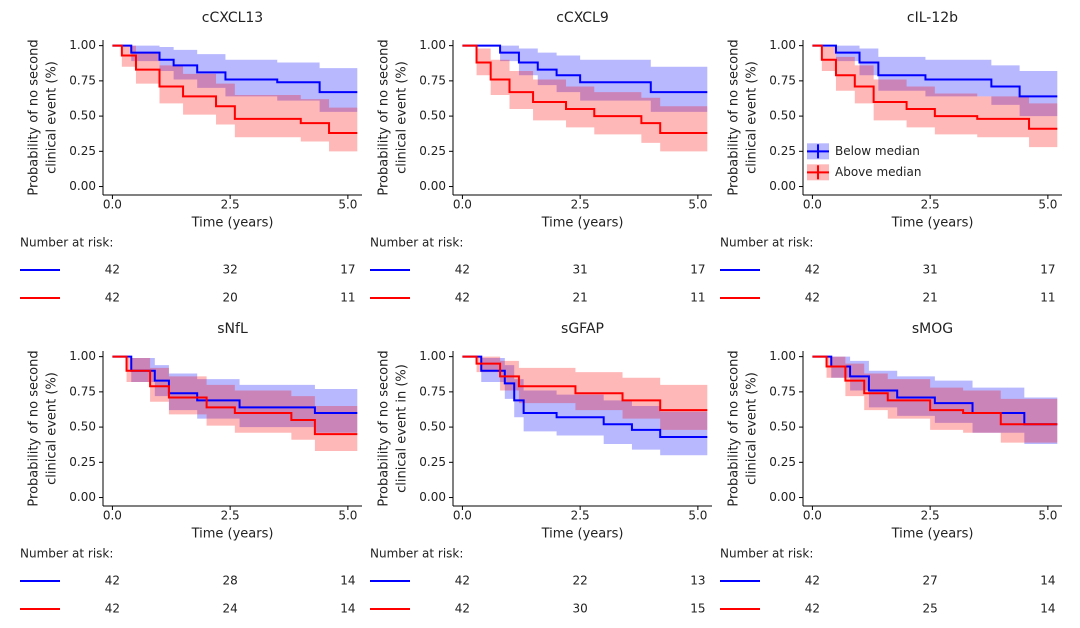 Image resolution: width=1080 pixels, height=628 pixels. Describe the element at coordinates (697, 581) in the screenshot. I see `at-risk-count: 13` at that location.